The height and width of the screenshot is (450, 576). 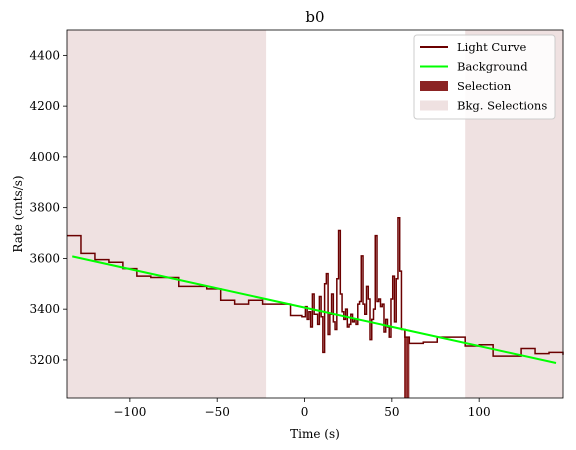 I want to click on x-tick-label: 100, so click(x=479, y=412).